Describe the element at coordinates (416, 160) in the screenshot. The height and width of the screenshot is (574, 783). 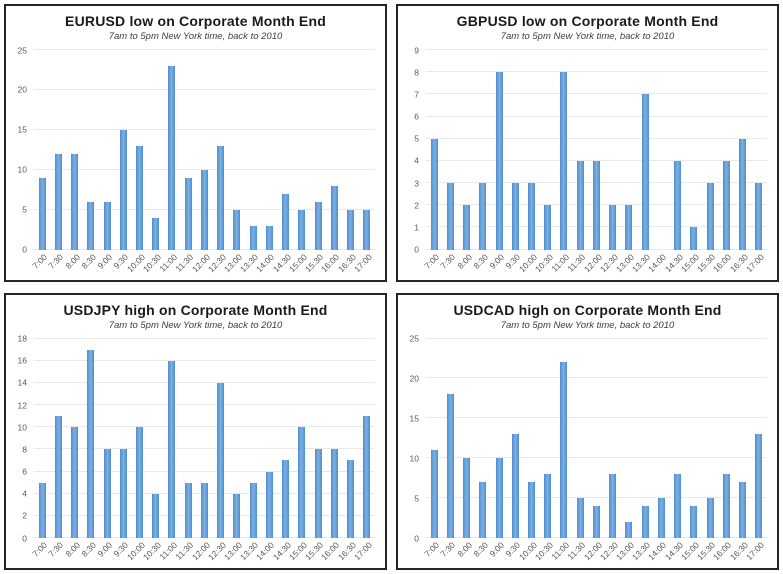
I see `y-tick-label: 4` at that location.